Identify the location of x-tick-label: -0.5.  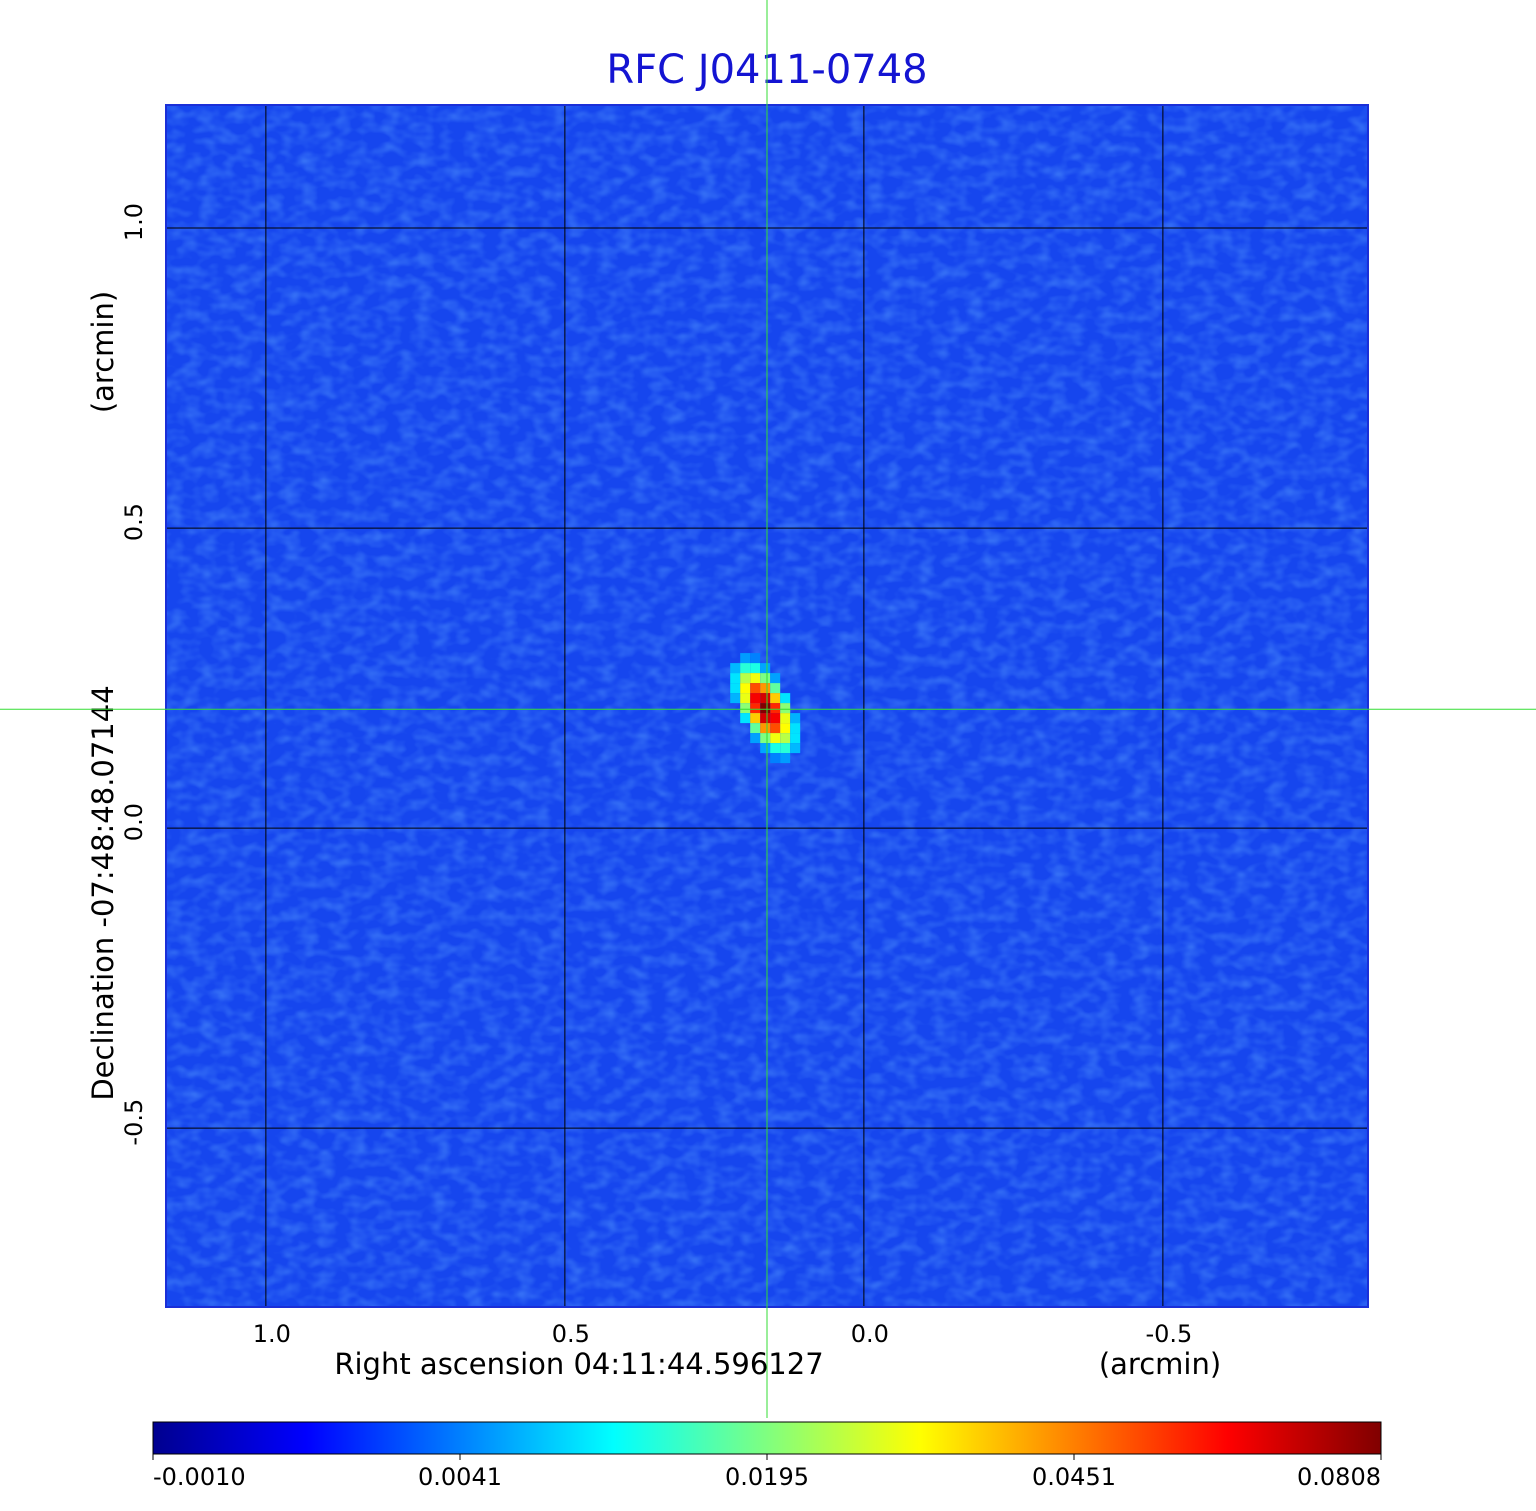
(1168, 1334).